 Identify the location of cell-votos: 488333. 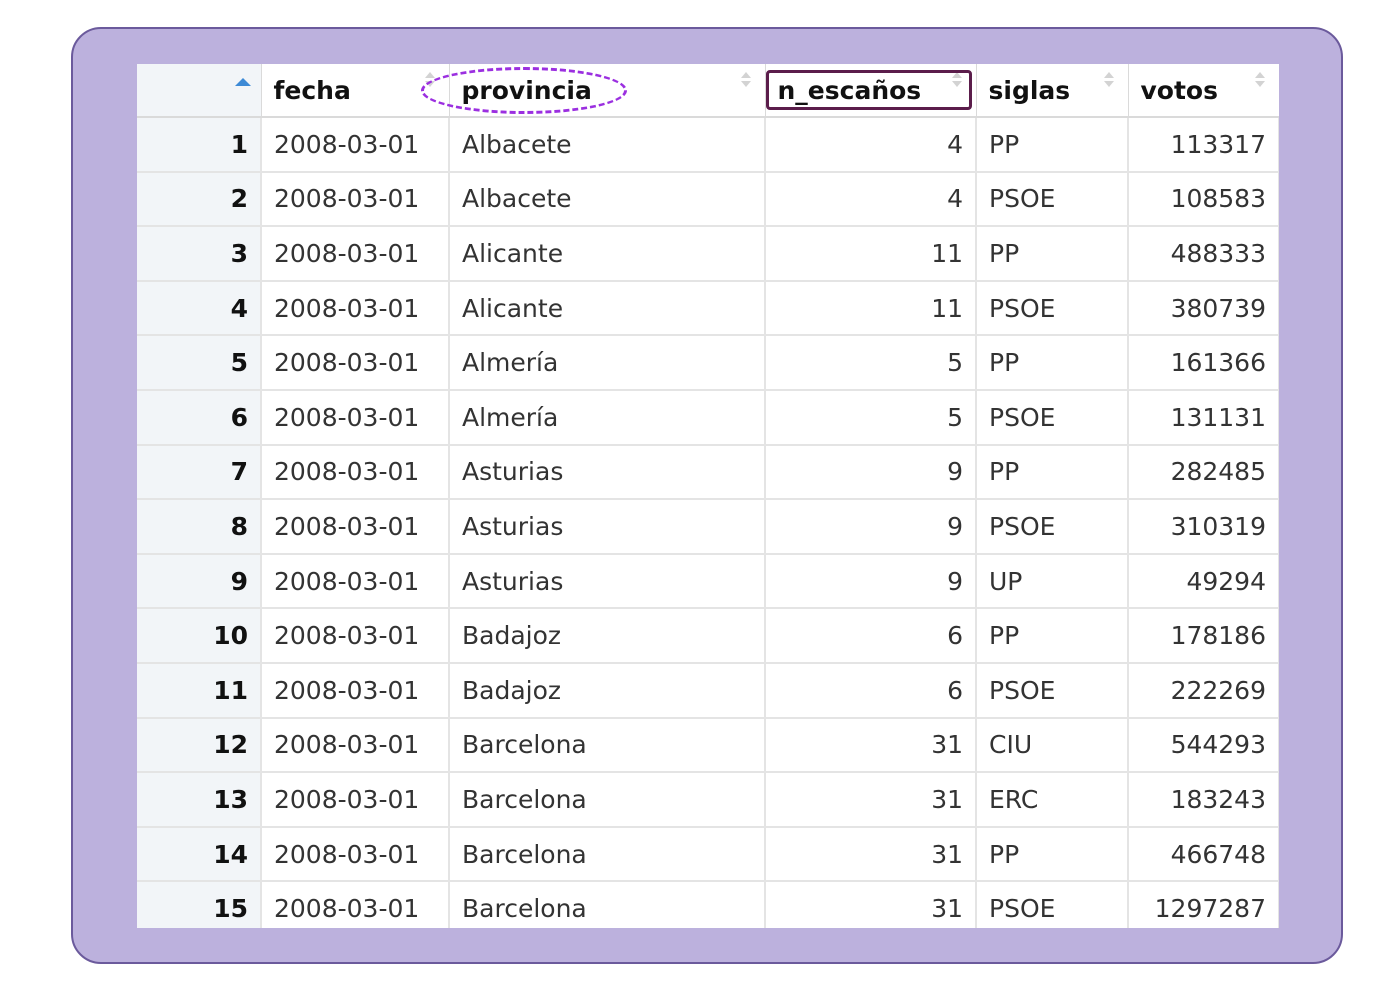
(1203, 254).